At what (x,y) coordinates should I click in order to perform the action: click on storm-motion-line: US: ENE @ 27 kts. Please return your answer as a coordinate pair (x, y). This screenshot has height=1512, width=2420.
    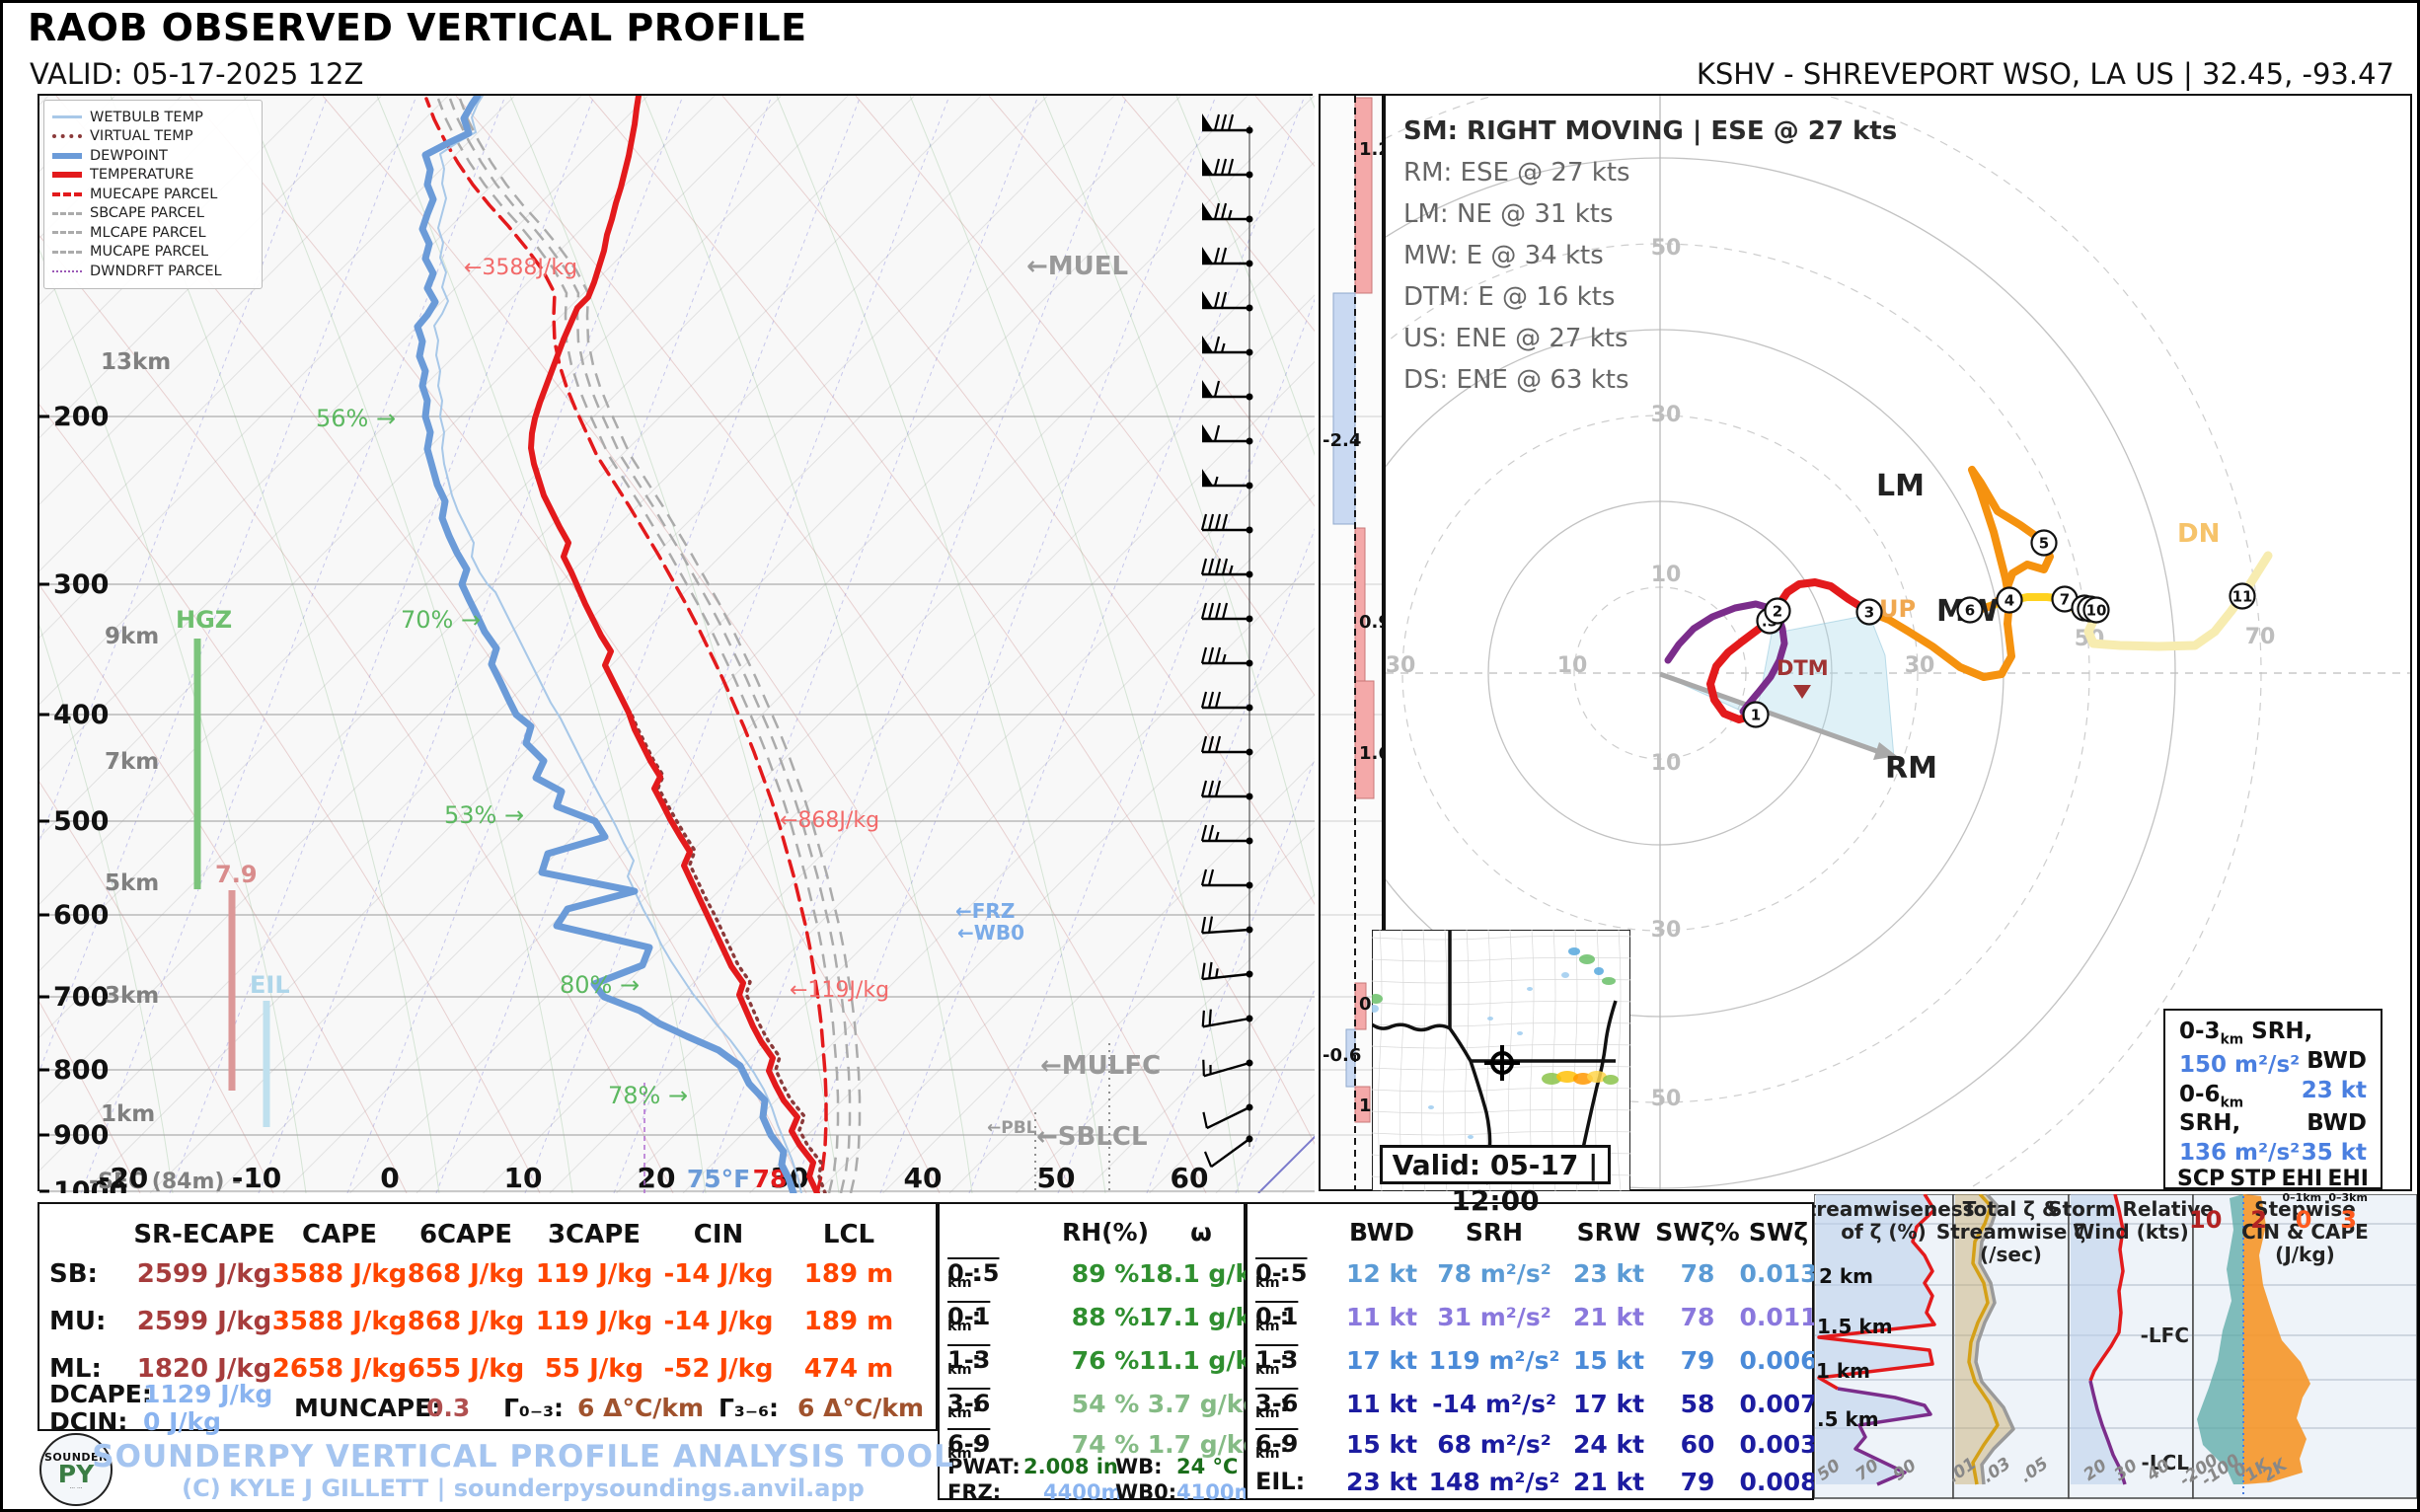
    Looking at the image, I should click on (1515, 338).